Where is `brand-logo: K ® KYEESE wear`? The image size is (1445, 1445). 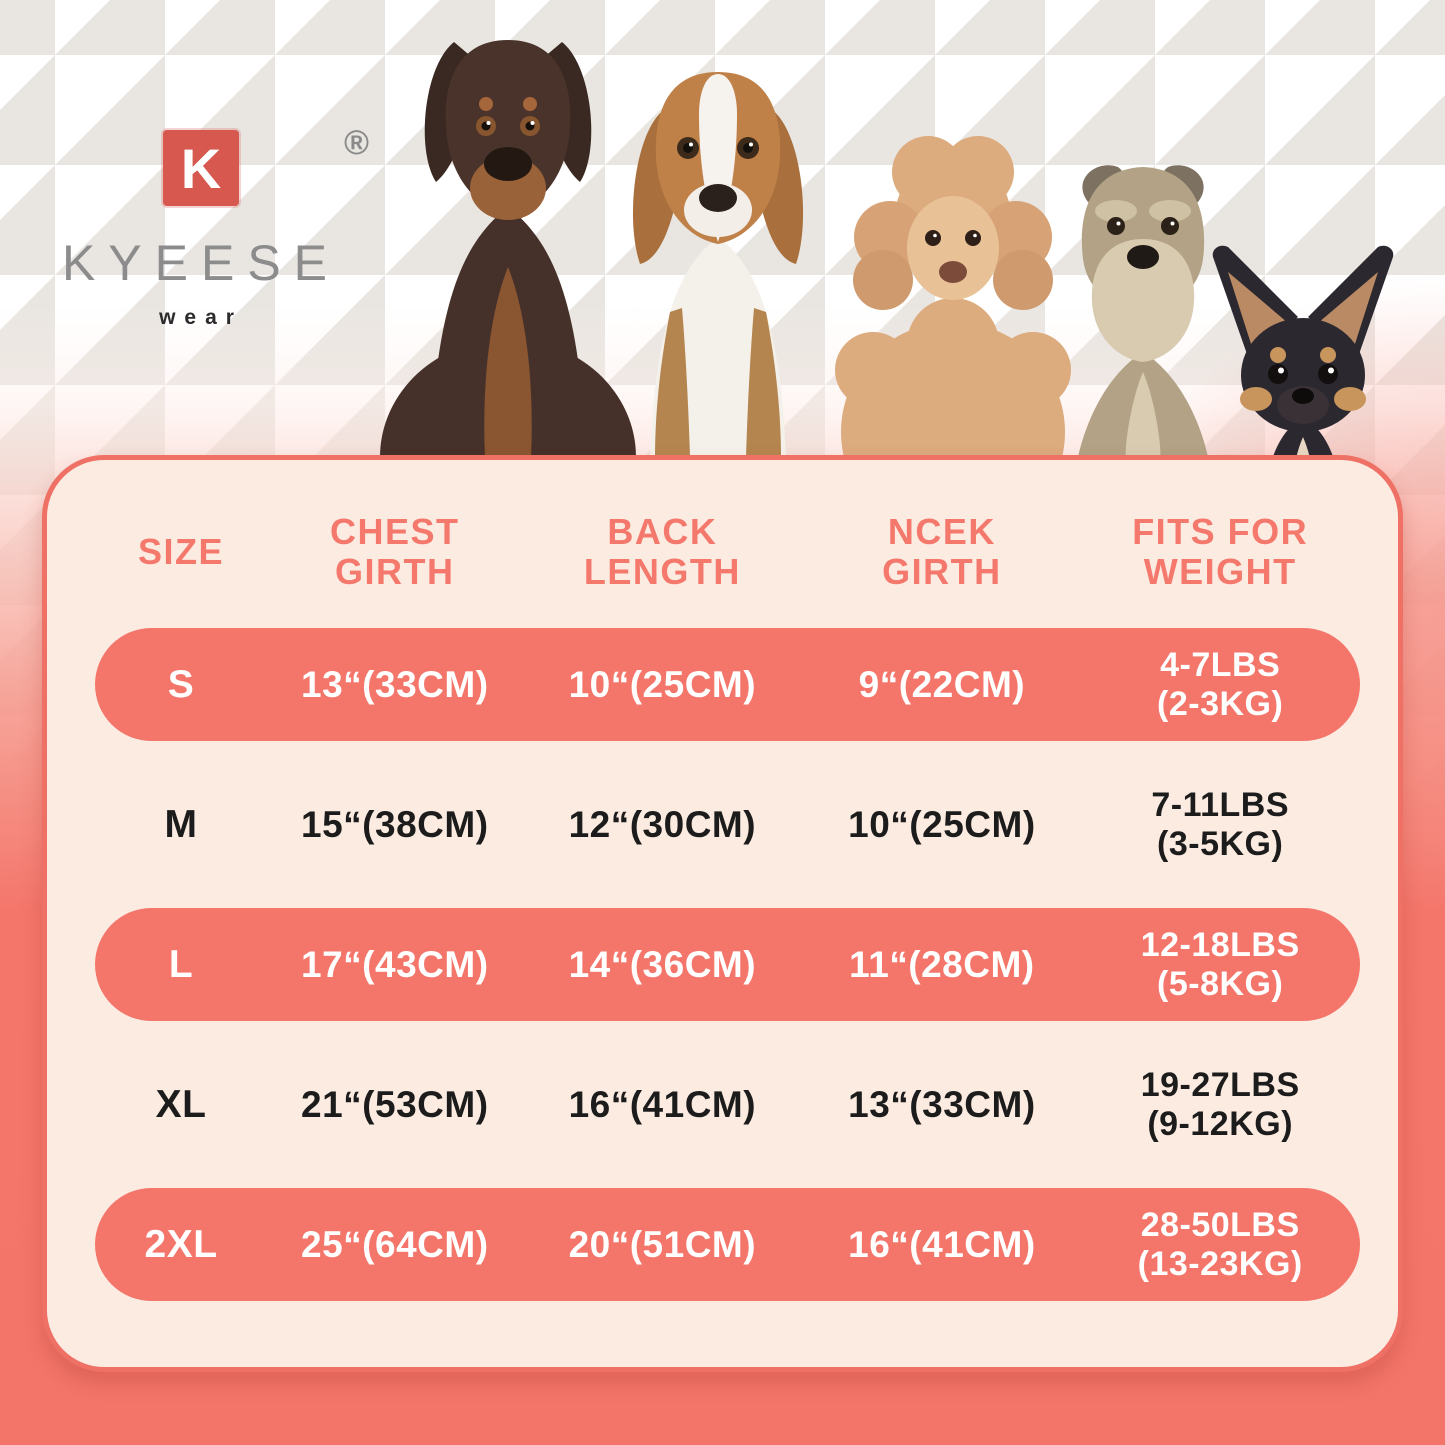 brand-logo: K ® KYEESE wear is located at coordinates (203, 227).